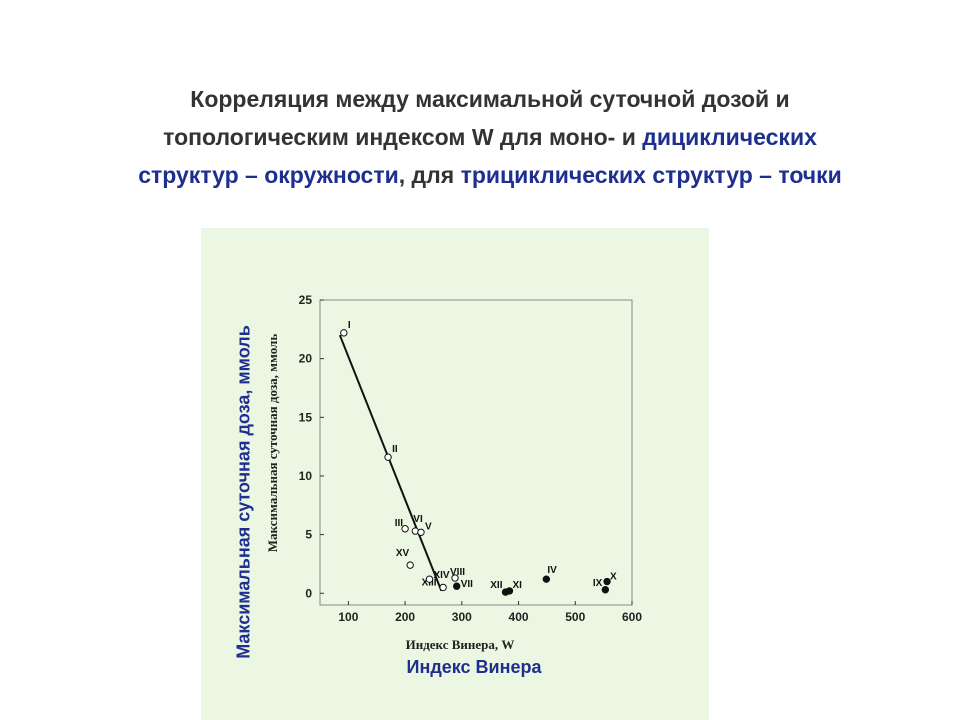 This screenshot has height=720, width=960. I want to click on x-tick-label: 100, so click(348, 617).